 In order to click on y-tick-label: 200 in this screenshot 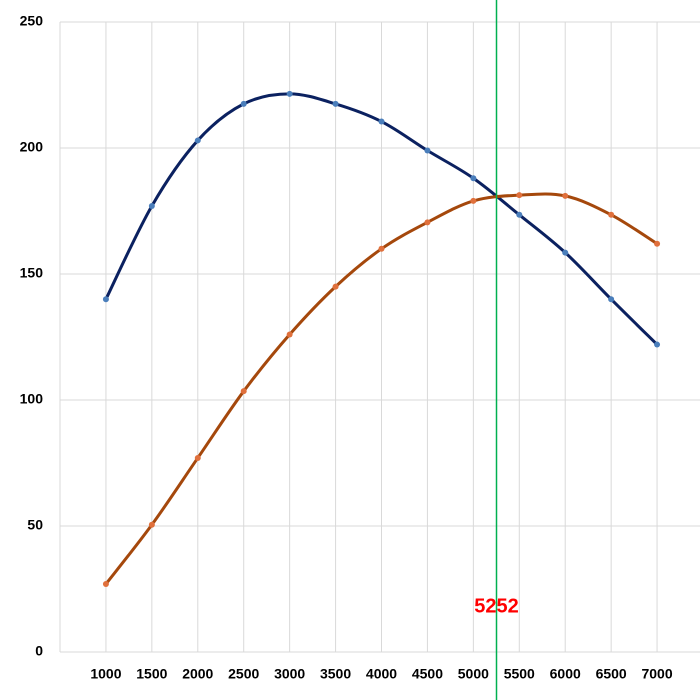, I will do `click(32, 147)`.